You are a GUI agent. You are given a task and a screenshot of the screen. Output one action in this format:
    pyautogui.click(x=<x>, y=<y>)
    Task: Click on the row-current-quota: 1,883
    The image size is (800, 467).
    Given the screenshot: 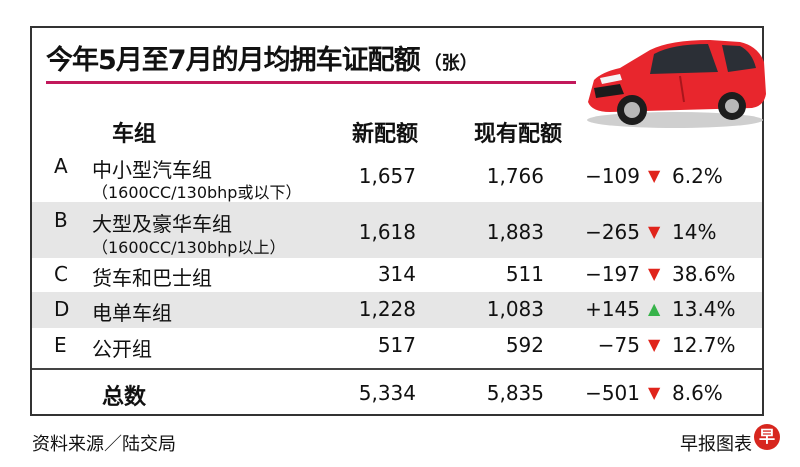 What is the action you would take?
    pyautogui.click(x=515, y=232)
    